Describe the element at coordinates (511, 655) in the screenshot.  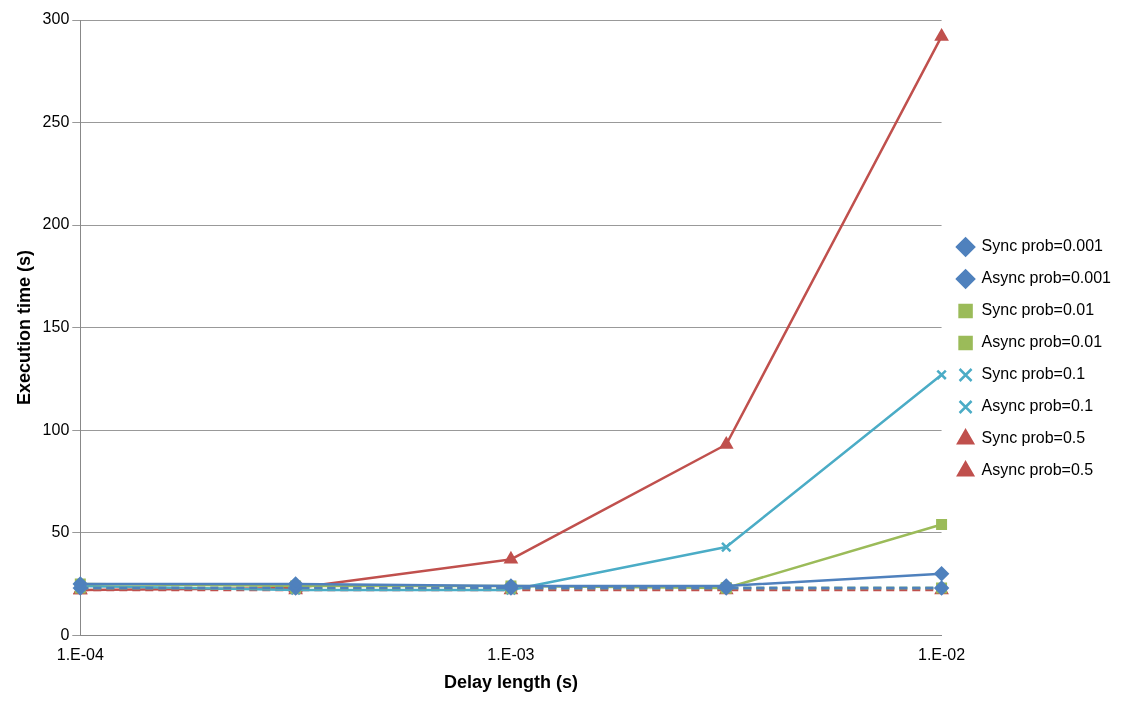
I see `x-tick-label: 1.E-03` at that location.